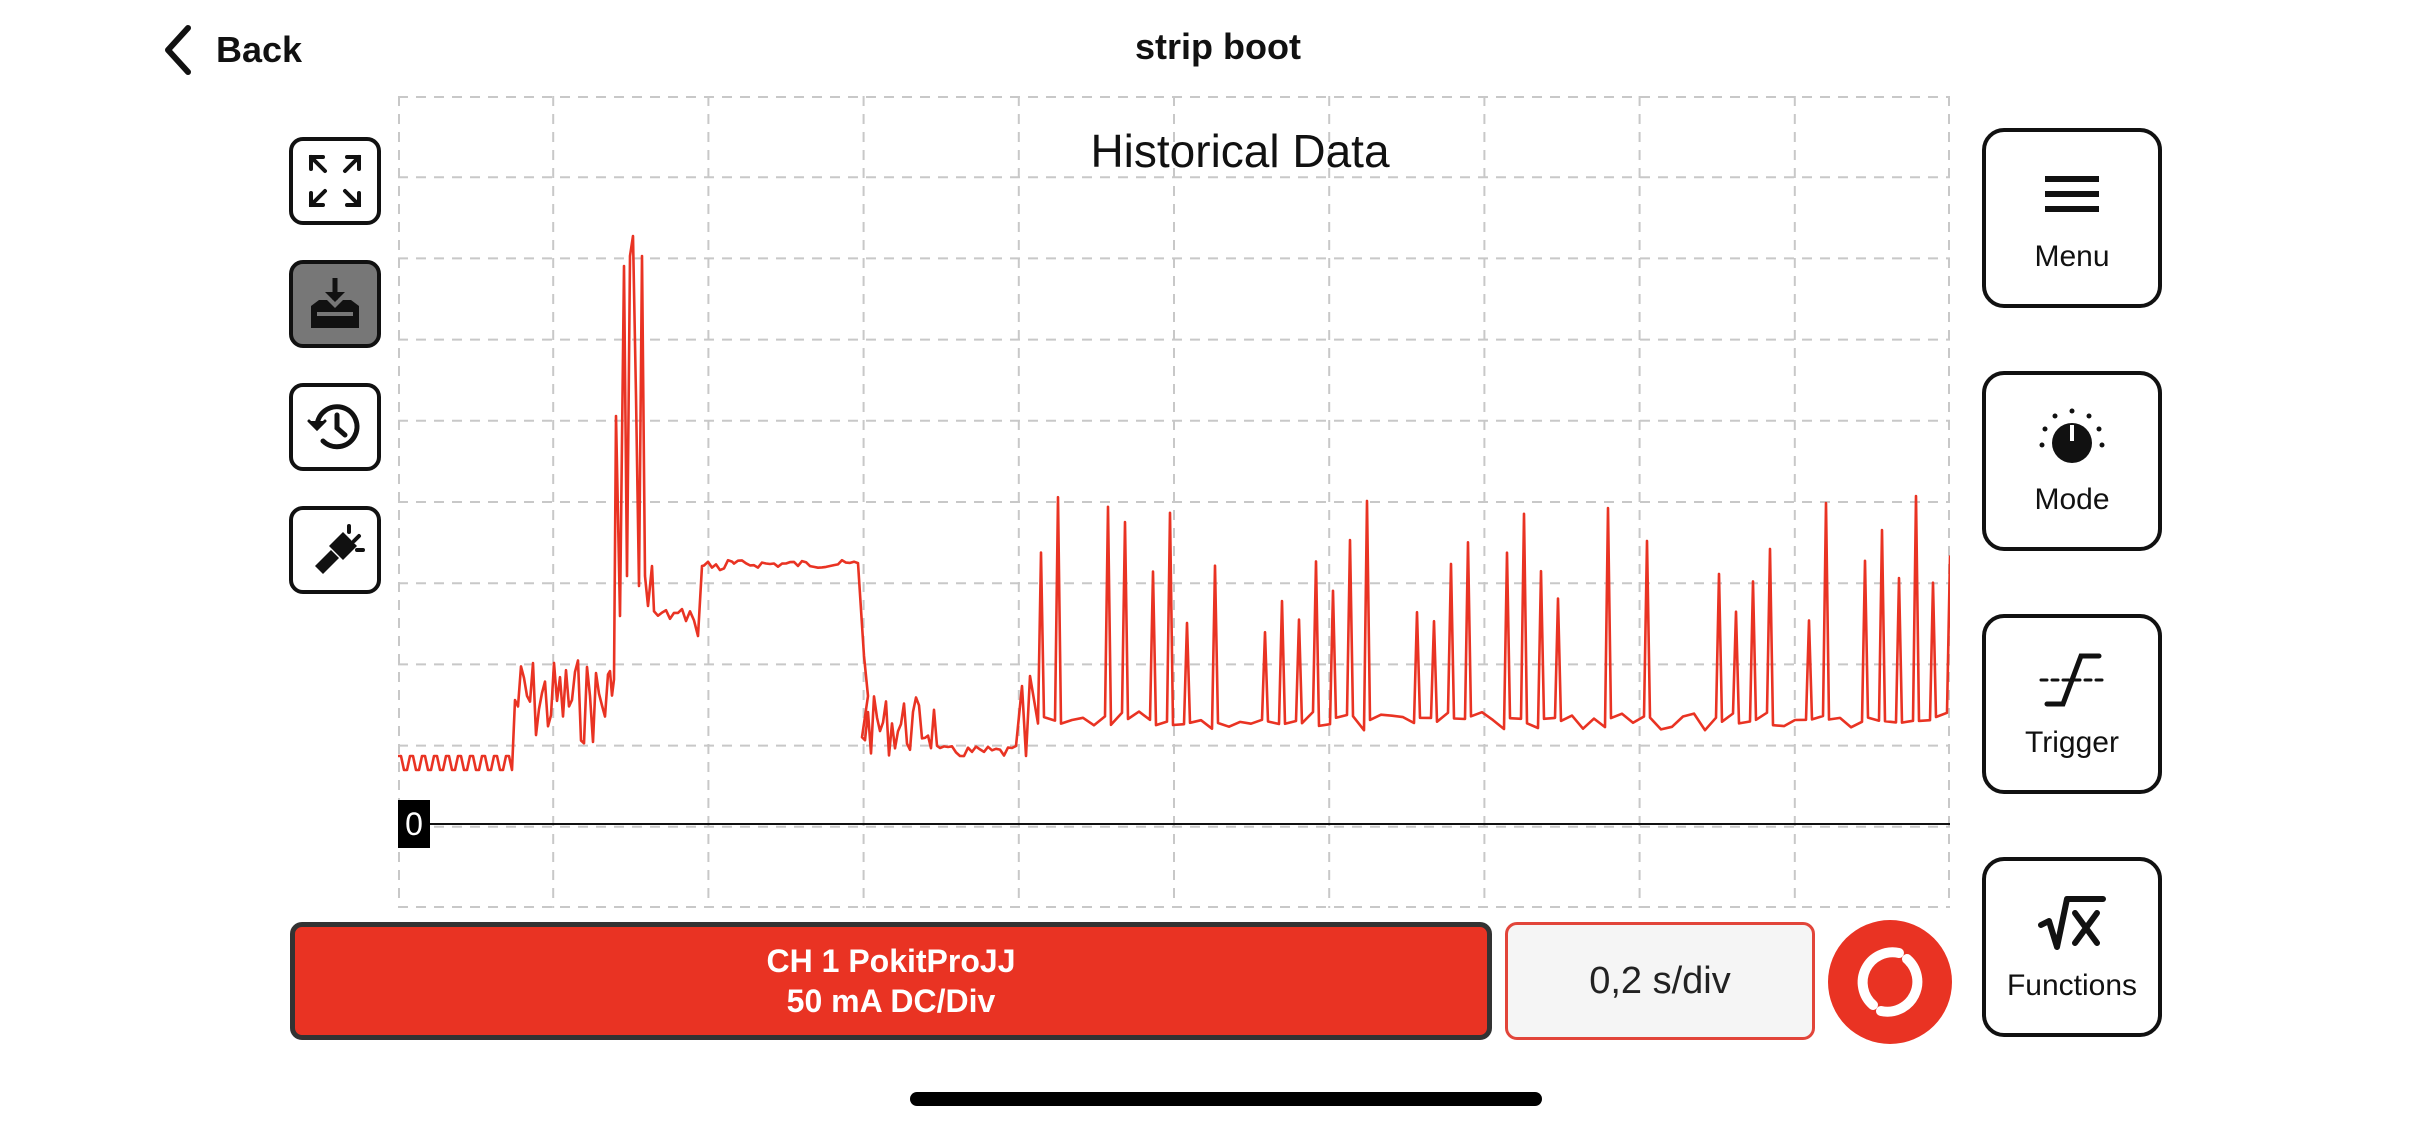  Describe the element at coordinates (2072, 742) in the screenshot. I see `trigger-label: Trigger` at that location.